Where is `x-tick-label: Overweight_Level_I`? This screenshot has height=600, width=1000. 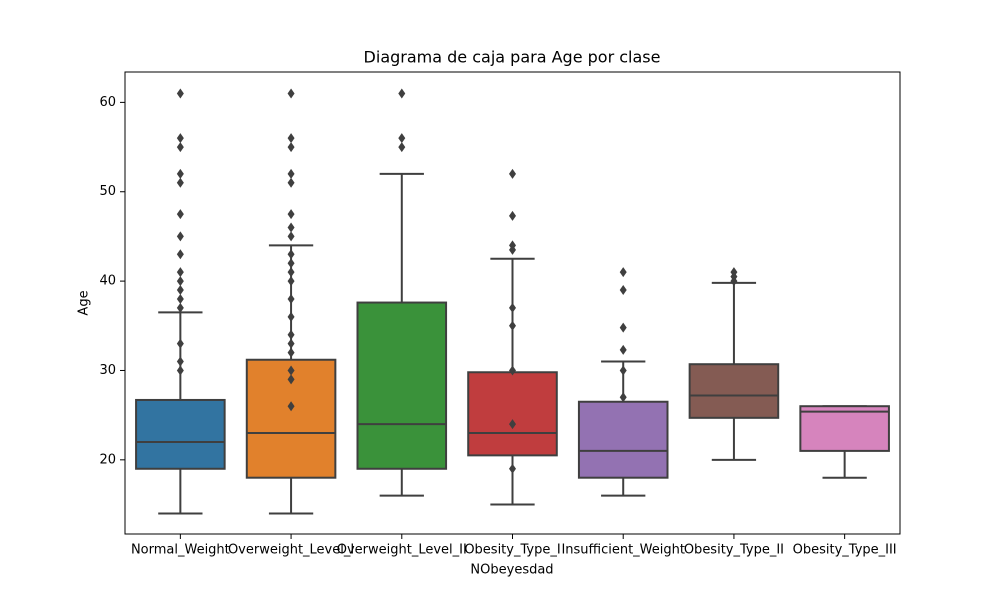 x-tick-label: Overweight_Level_I is located at coordinates (291, 550).